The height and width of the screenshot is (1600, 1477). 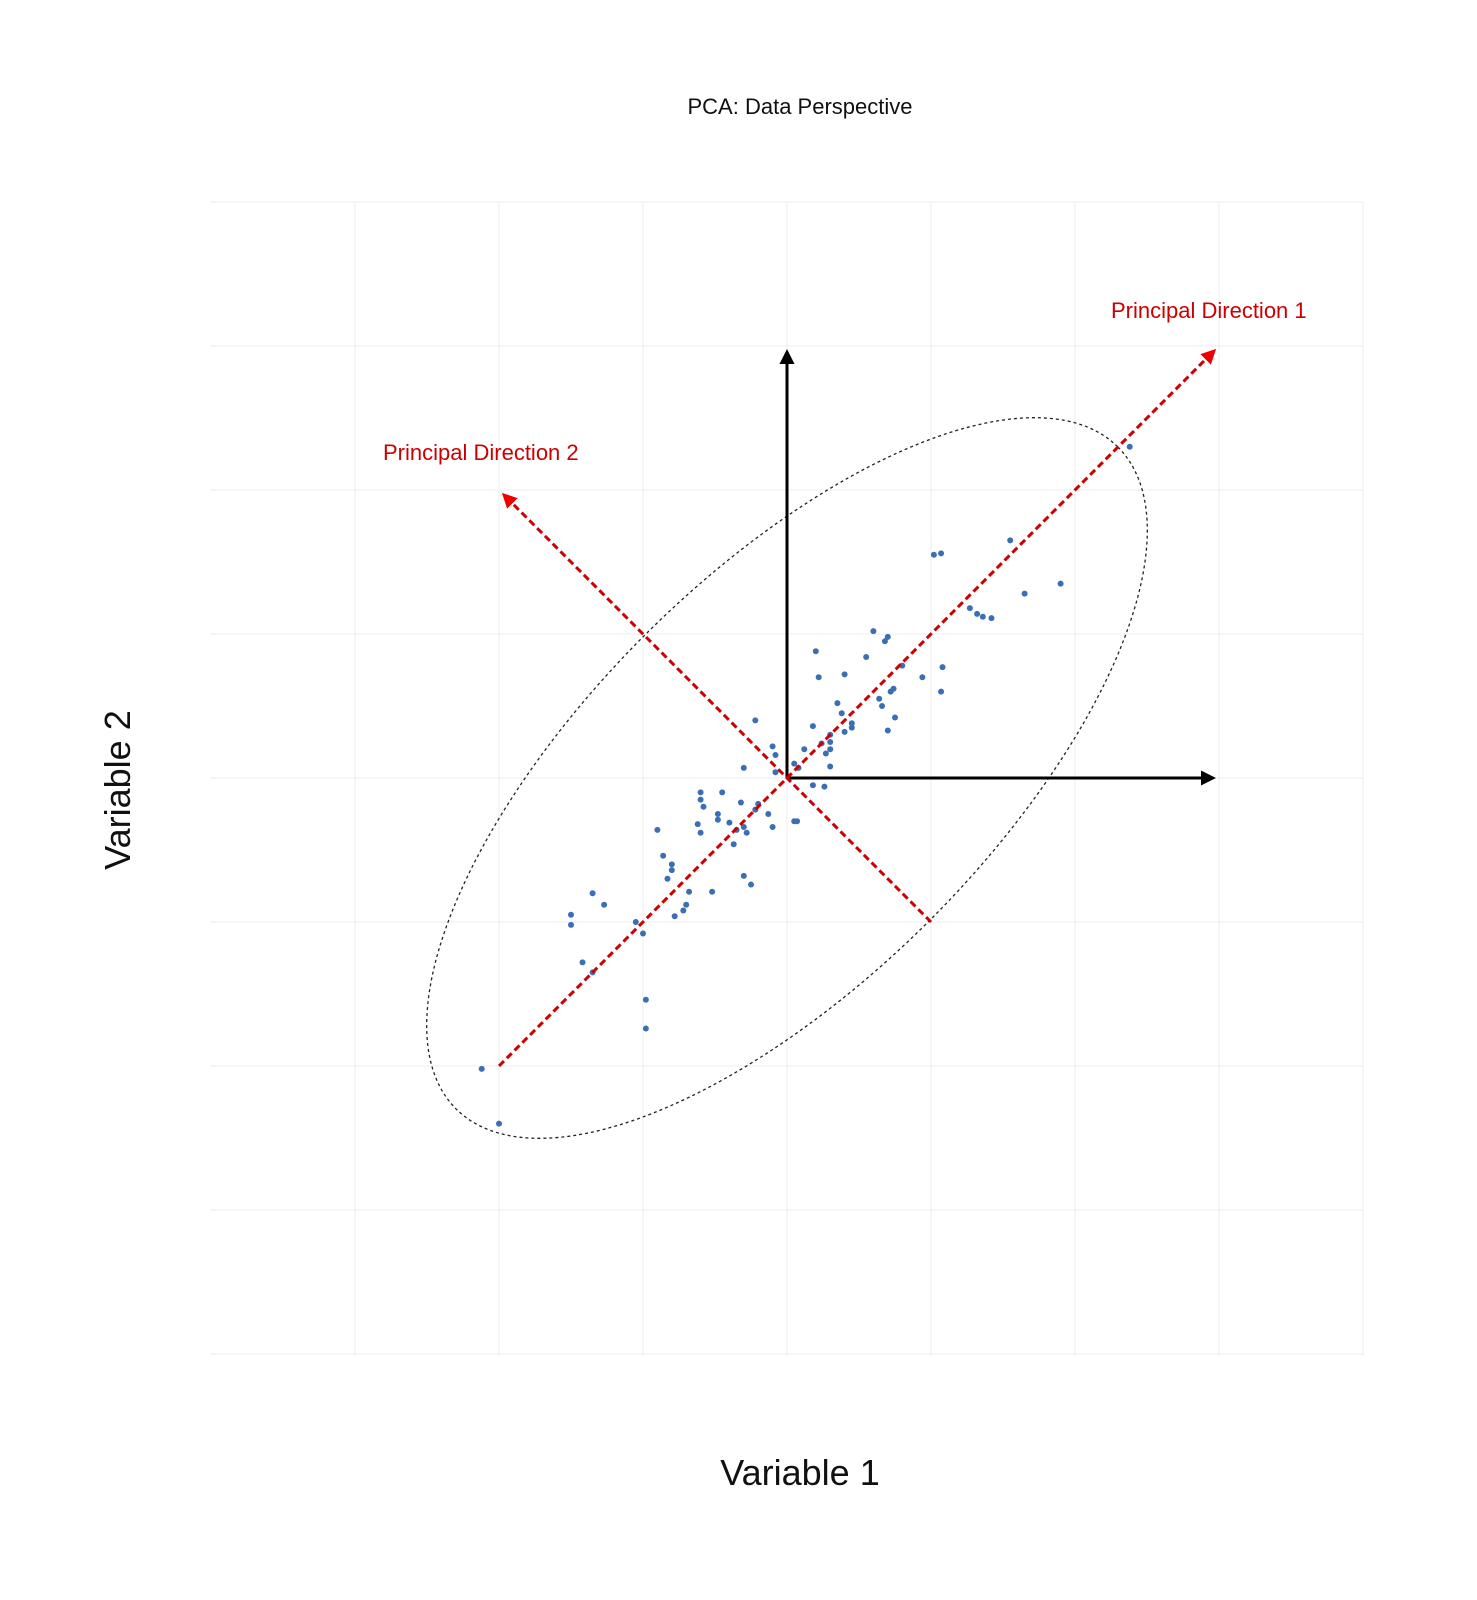 What do you see at coordinates (800, 106) in the screenshot?
I see `chart-title: PCA: Data Perspective` at bounding box center [800, 106].